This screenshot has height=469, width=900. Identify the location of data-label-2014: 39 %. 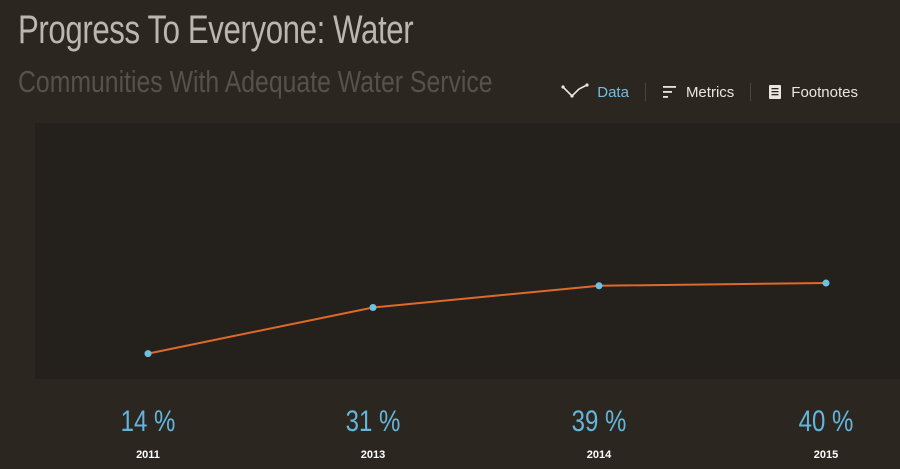
(599, 421).